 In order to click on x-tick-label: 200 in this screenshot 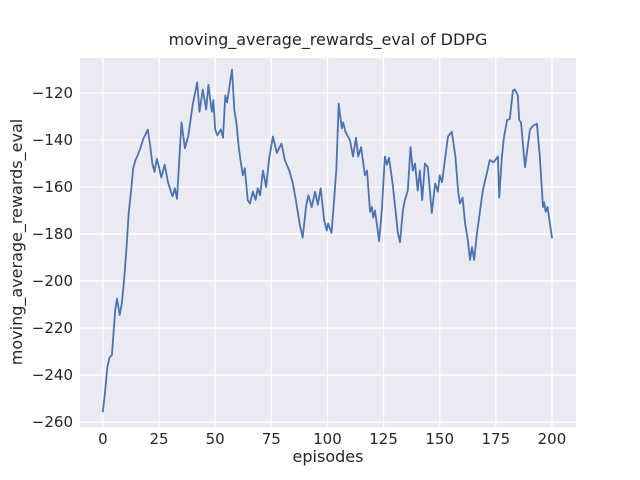, I will do `click(552, 439)`.